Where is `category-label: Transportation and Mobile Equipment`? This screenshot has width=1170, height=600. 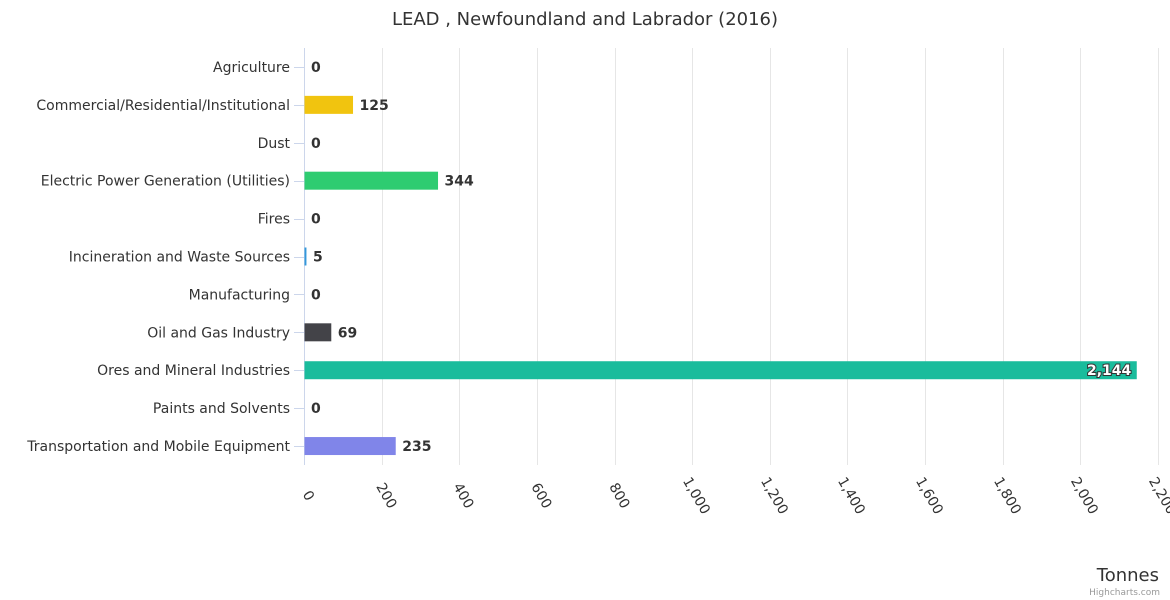 category-label: Transportation and Mobile Equipment is located at coordinates (158, 447).